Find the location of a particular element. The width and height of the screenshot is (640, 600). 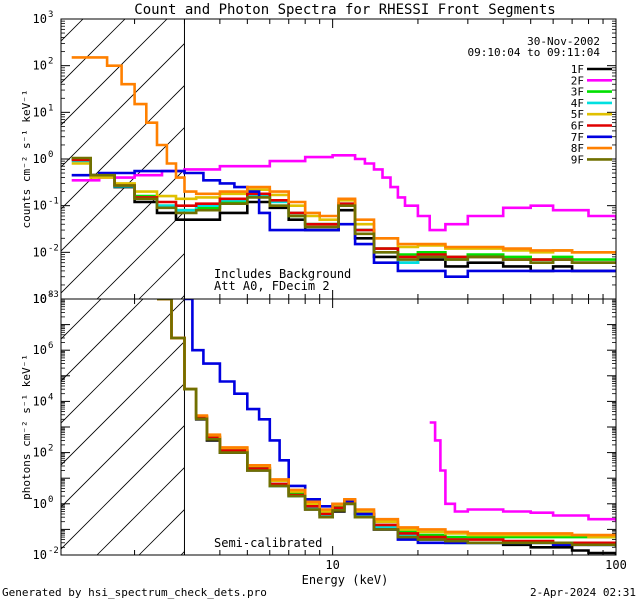

x-axis-label: Energy (keV) is located at coordinates (345, 580).